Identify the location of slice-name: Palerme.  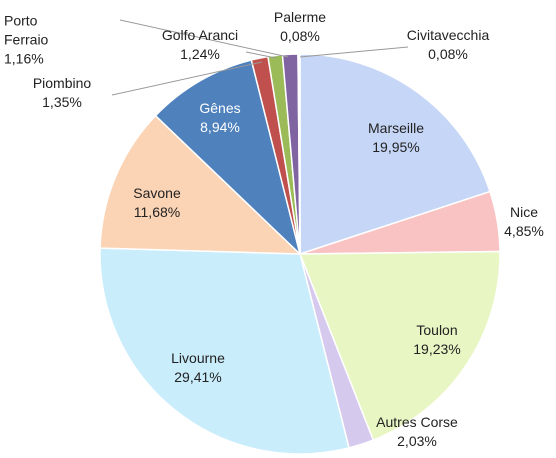
(300, 17).